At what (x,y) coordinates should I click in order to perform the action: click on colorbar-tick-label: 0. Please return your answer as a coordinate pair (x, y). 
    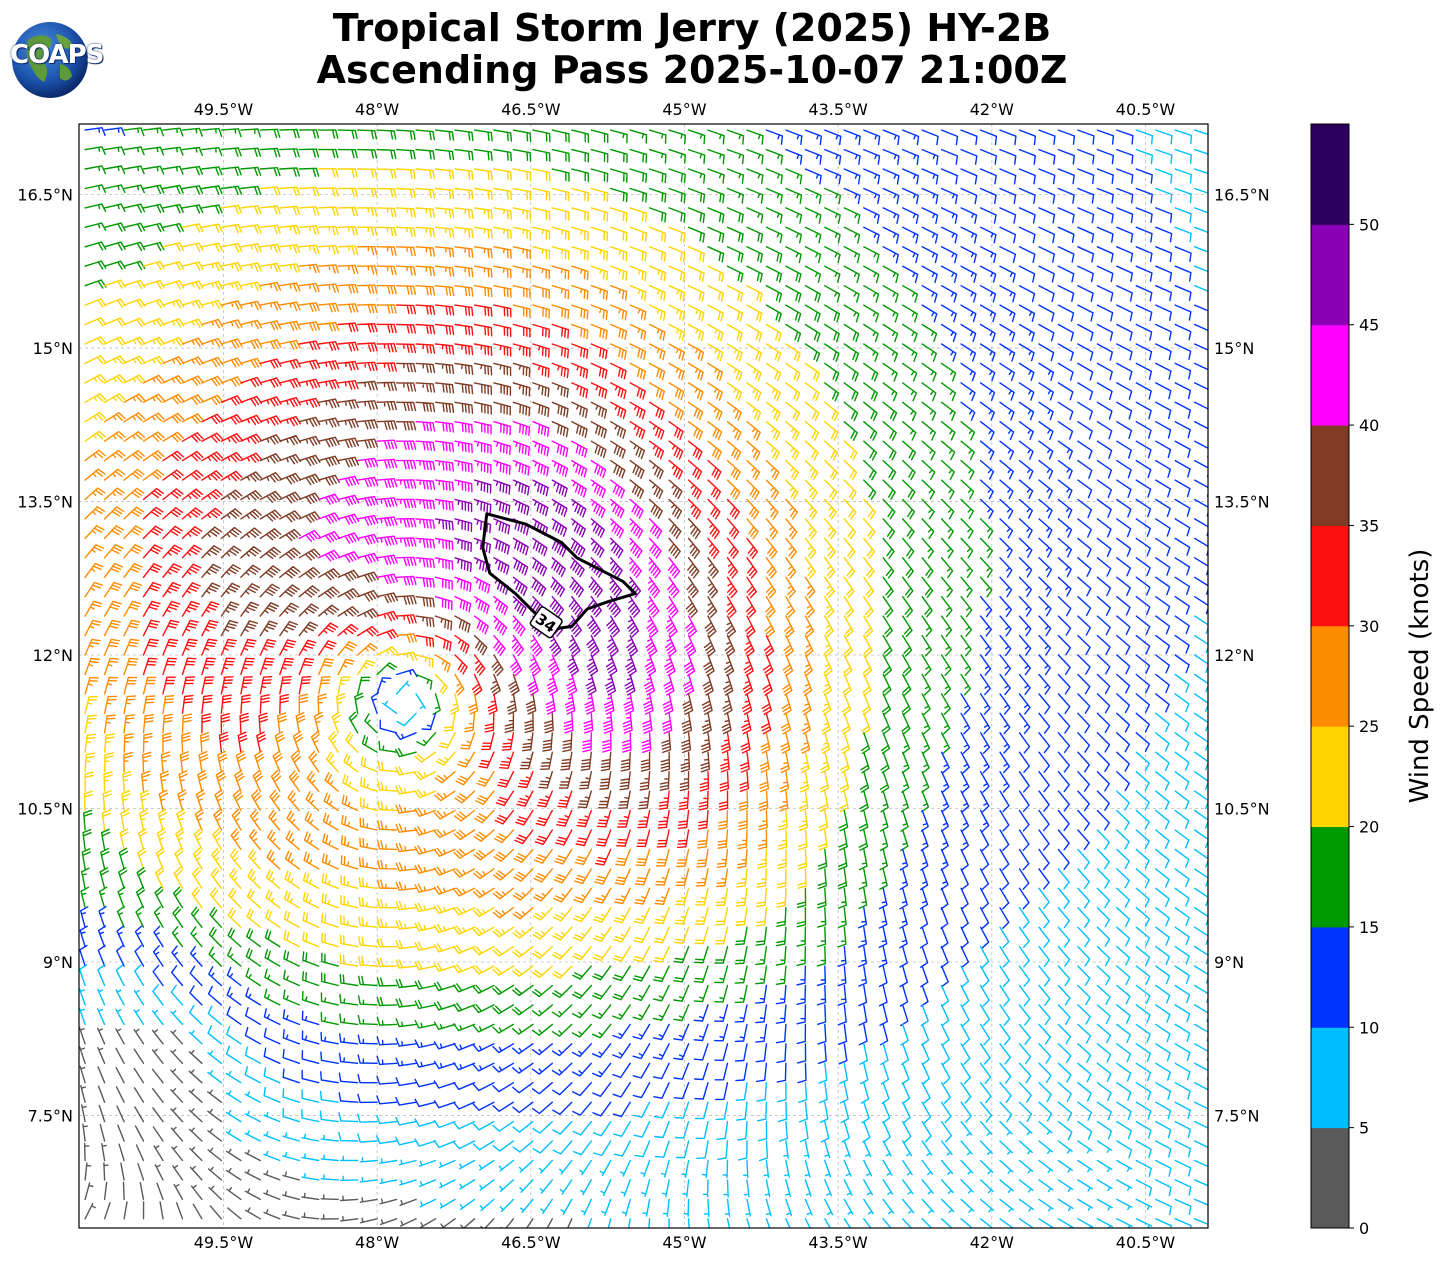
    Looking at the image, I should click on (1364, 1228).